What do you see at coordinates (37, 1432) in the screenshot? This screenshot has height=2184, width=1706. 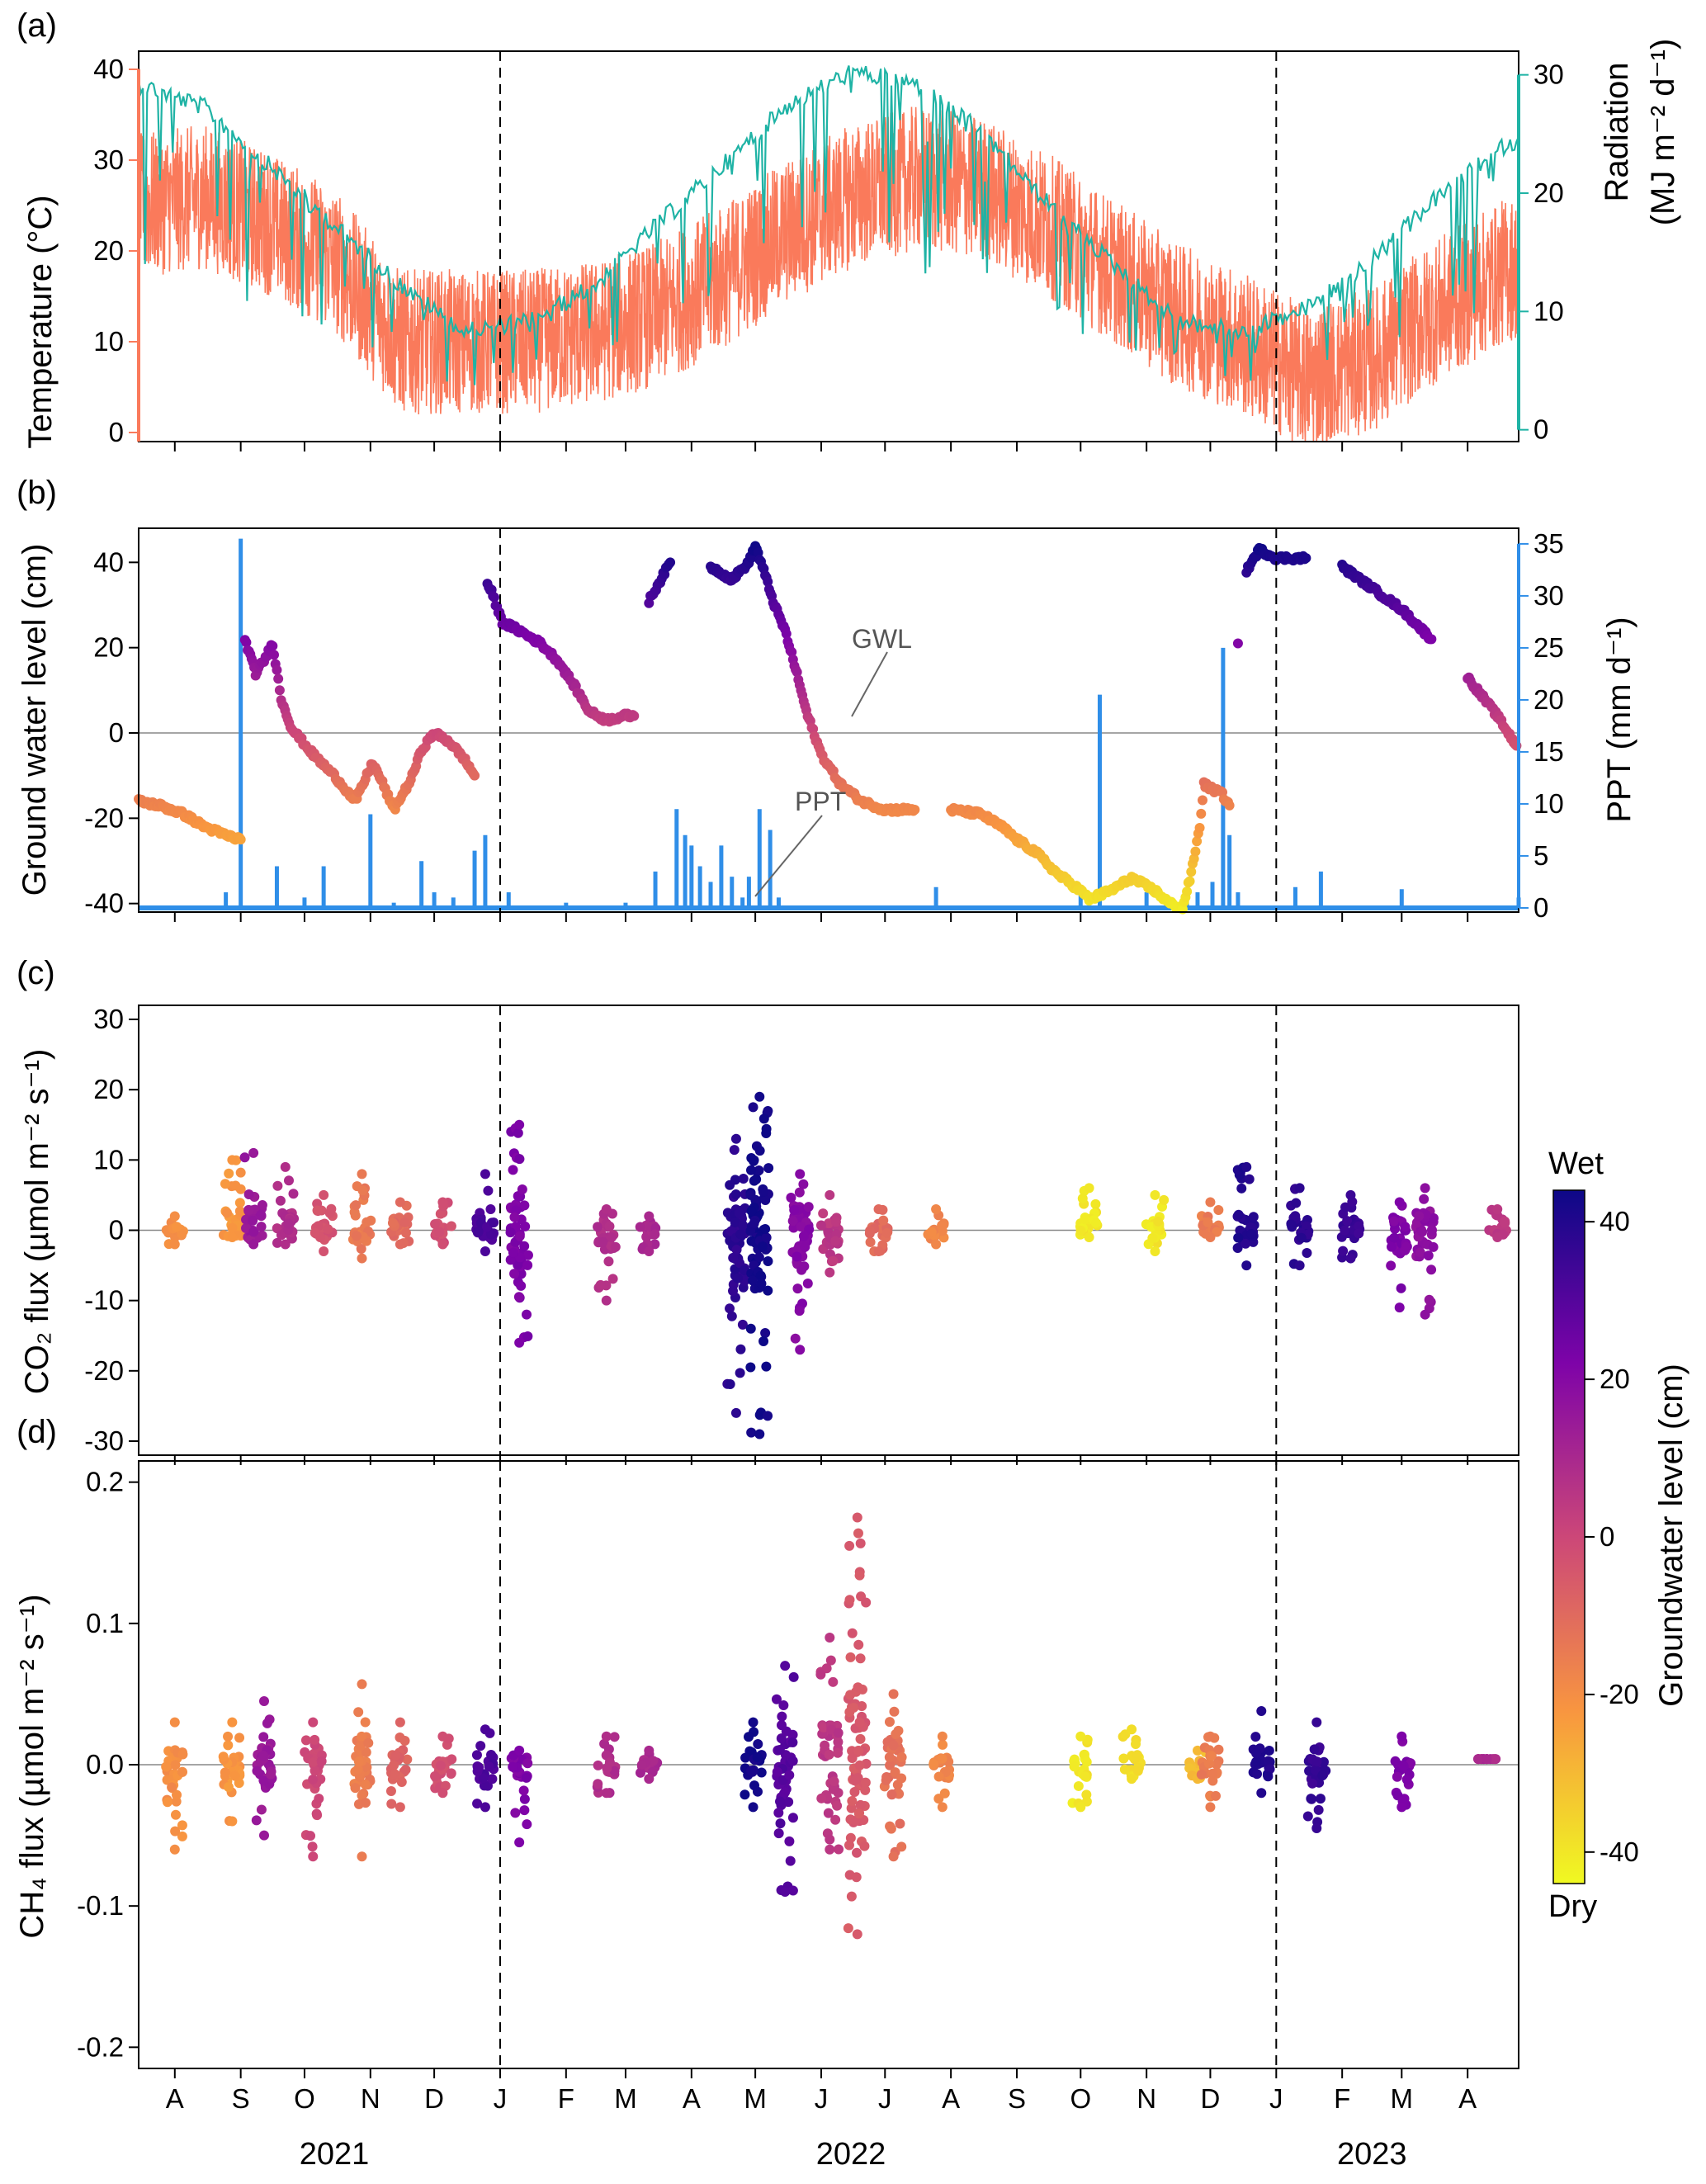 I see `panel-d-label: (d)` at bounding box center [37, 1432].